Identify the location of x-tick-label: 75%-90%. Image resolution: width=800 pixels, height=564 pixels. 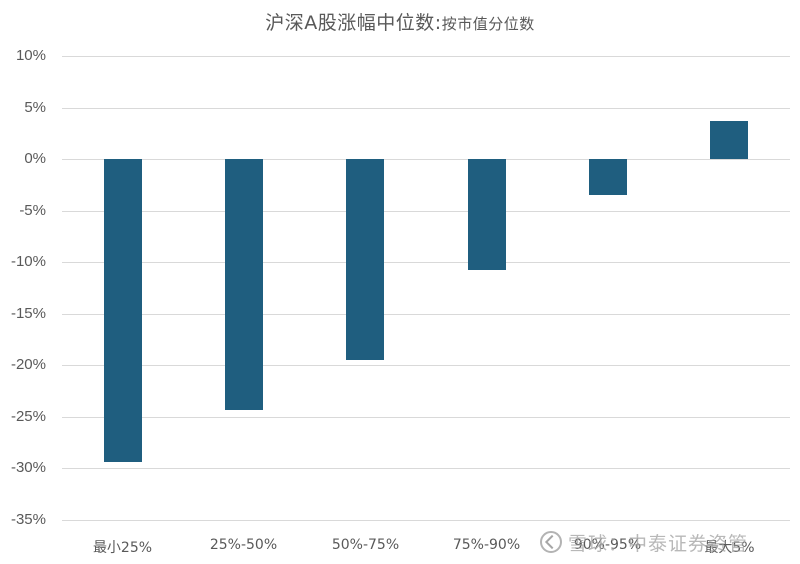
(486, 545).